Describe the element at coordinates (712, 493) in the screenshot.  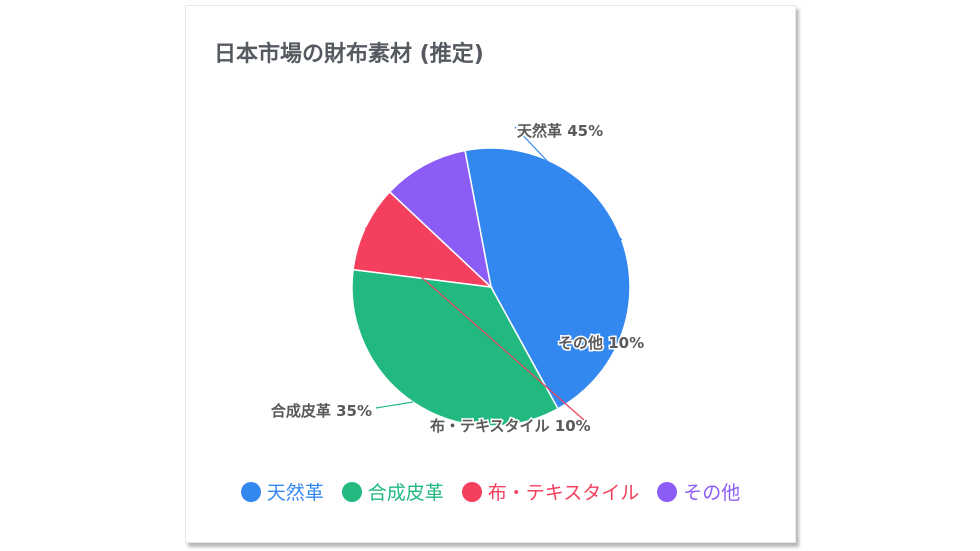
I see `legend-label: その他` at that location.